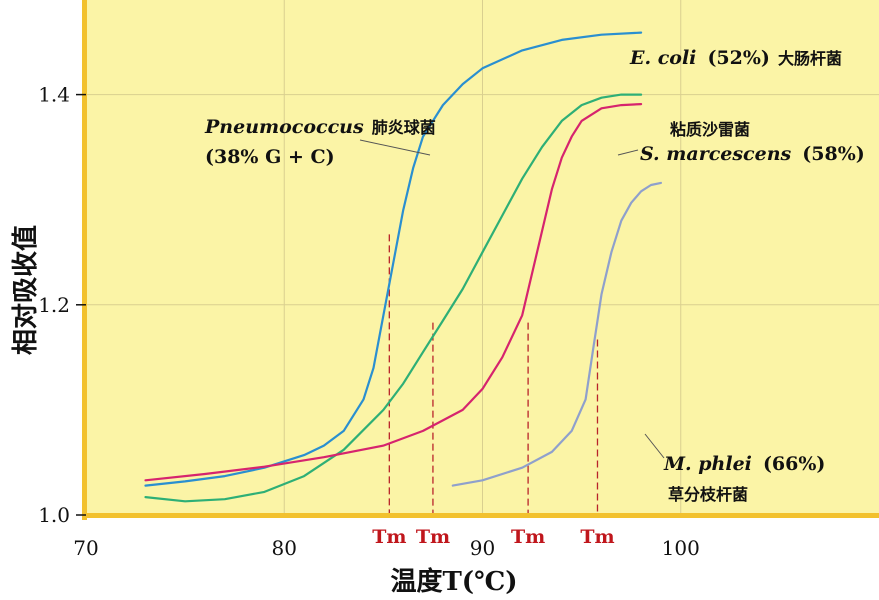 Image resolution: width=879 pixels, height=600 pixels. Describe the element at coordinates (26, 290) in the screenshot. I see `y-axis-title: 相对吸收值` at that location.